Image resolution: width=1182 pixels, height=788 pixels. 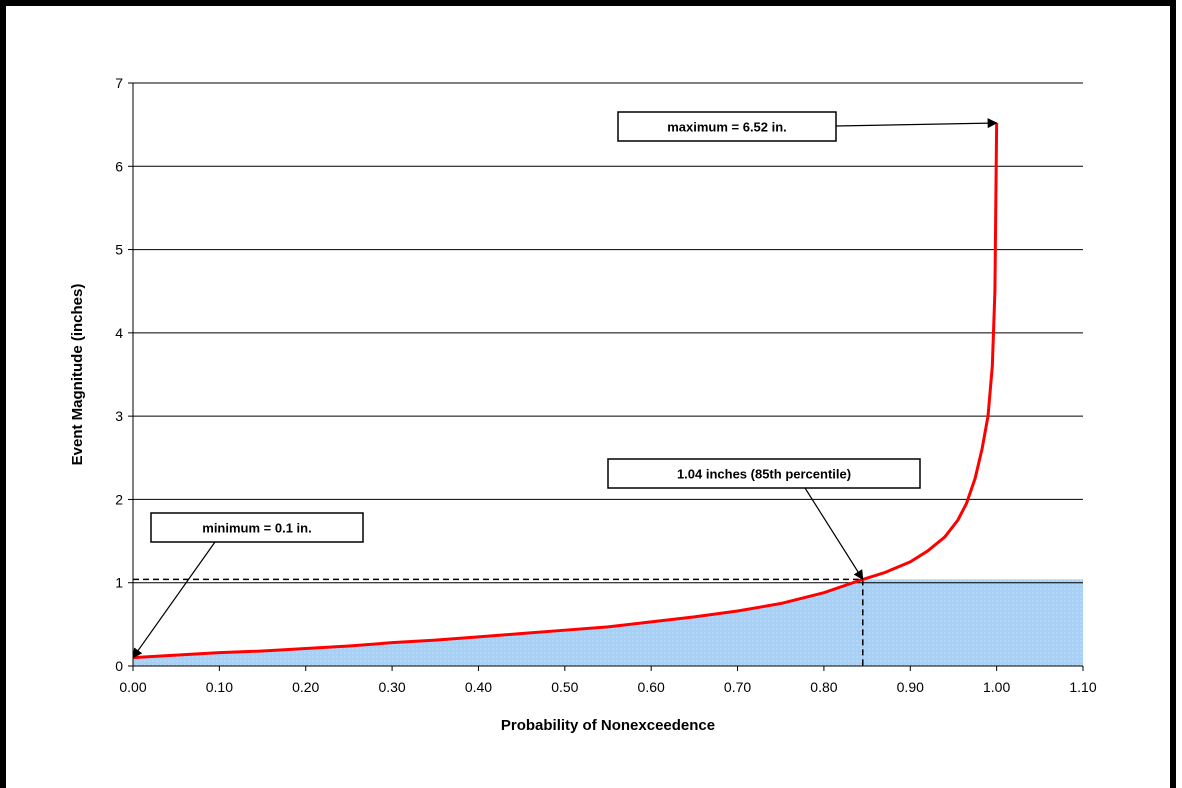 I want to click on shaded-area, so click(x=608, y=622).